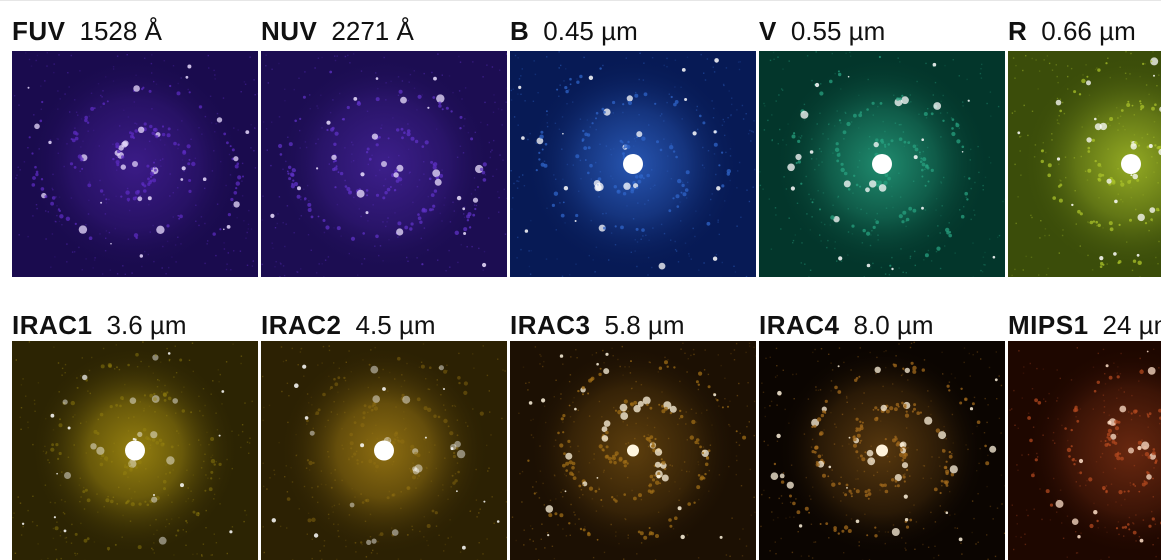 The width and height of the screenshot is (1161, 560). I want to click on galaxy-halo, so click(1091, 164).